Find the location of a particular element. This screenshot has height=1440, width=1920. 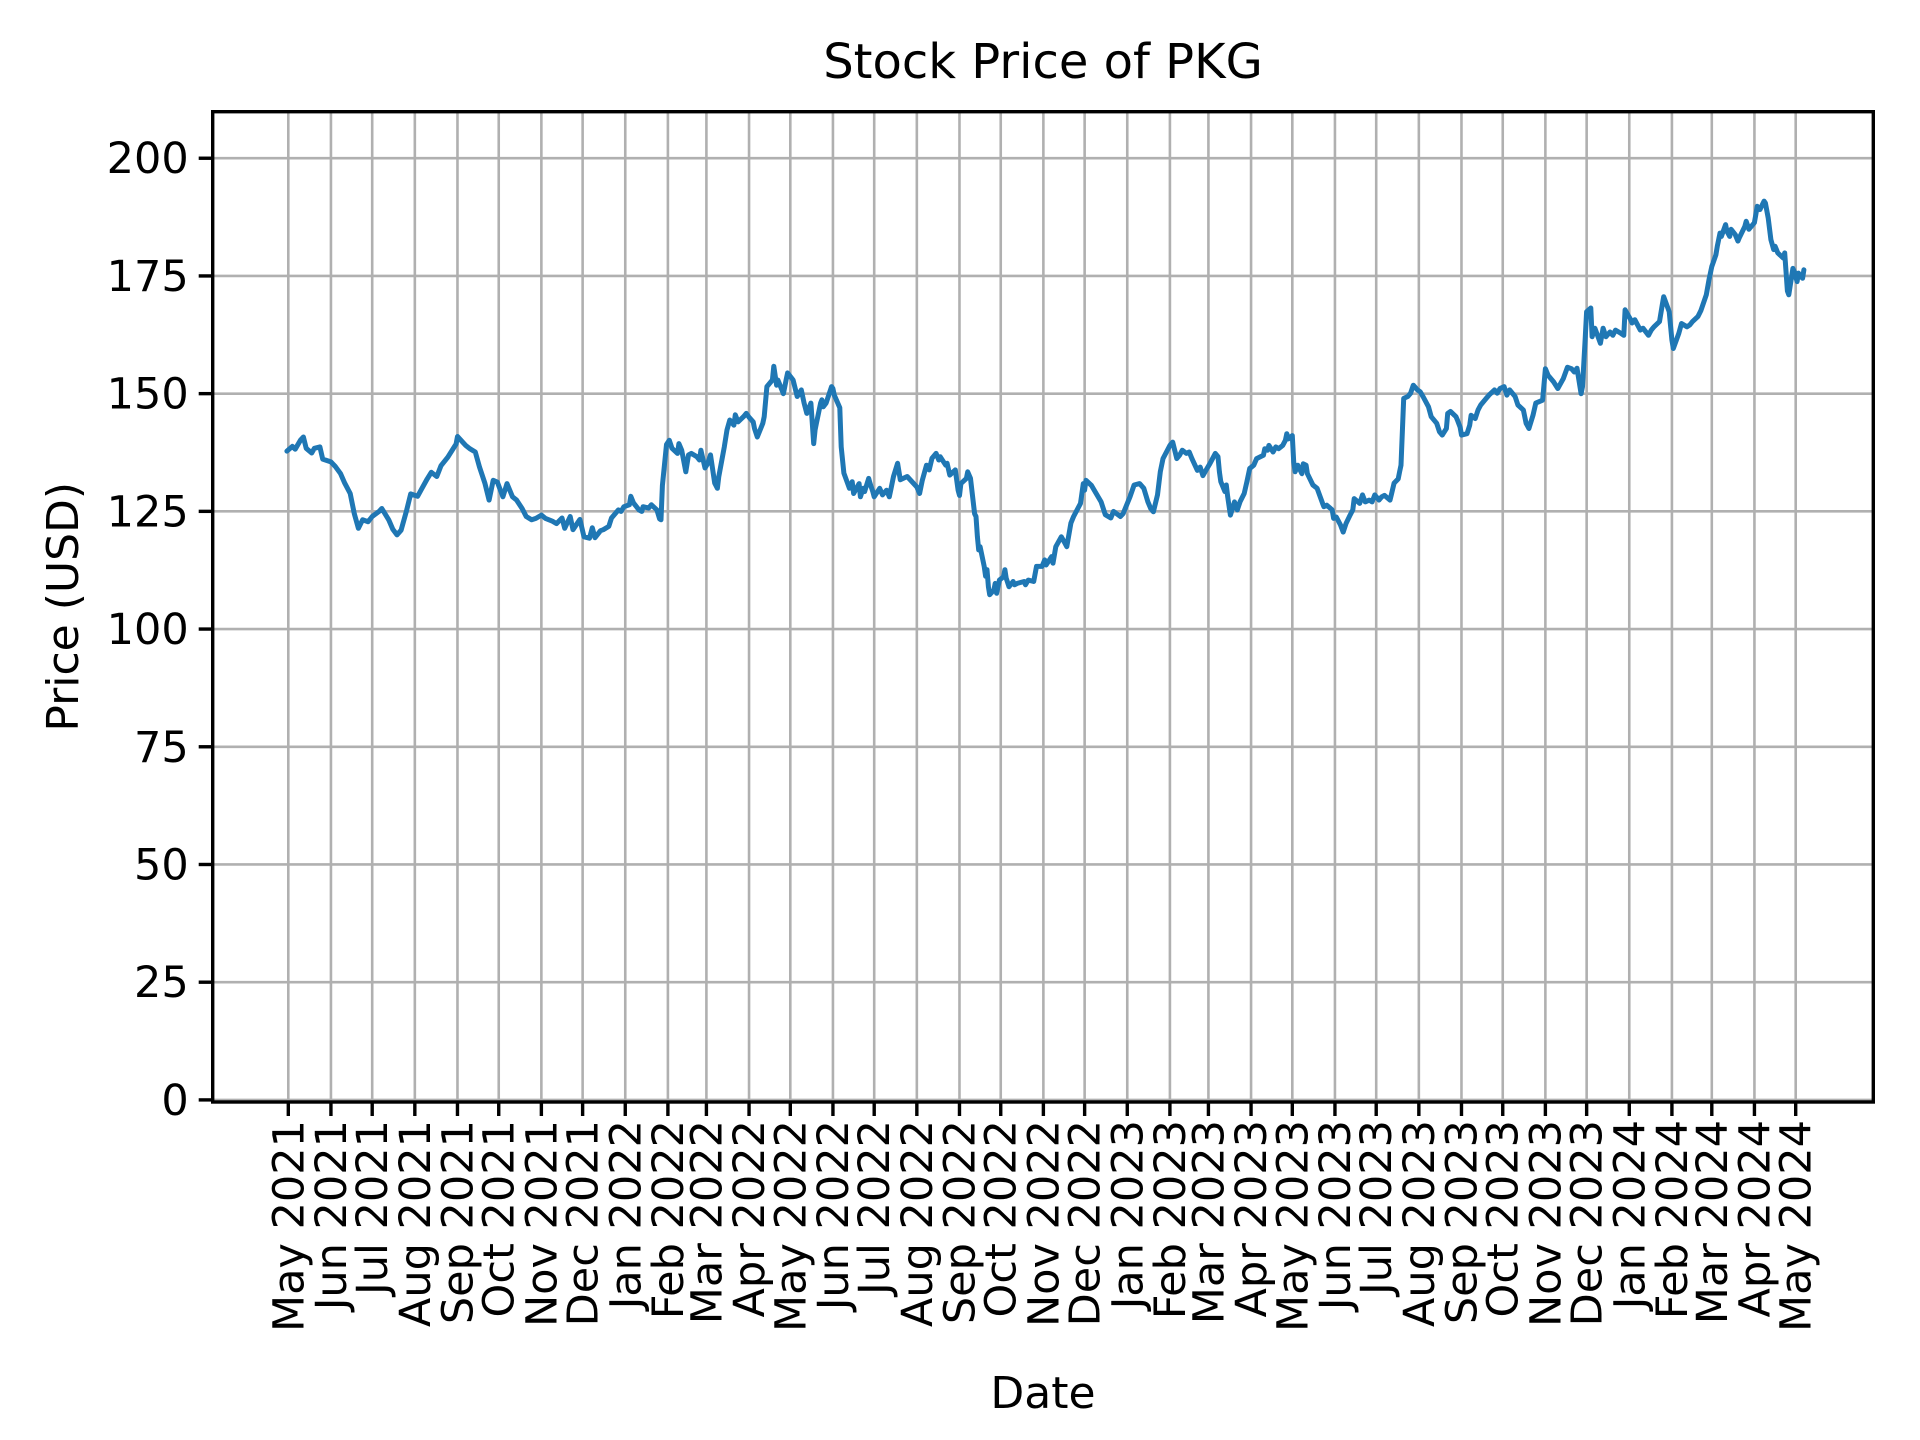

x-tick-label: May 2022 is located at coordinates (791, 1226).